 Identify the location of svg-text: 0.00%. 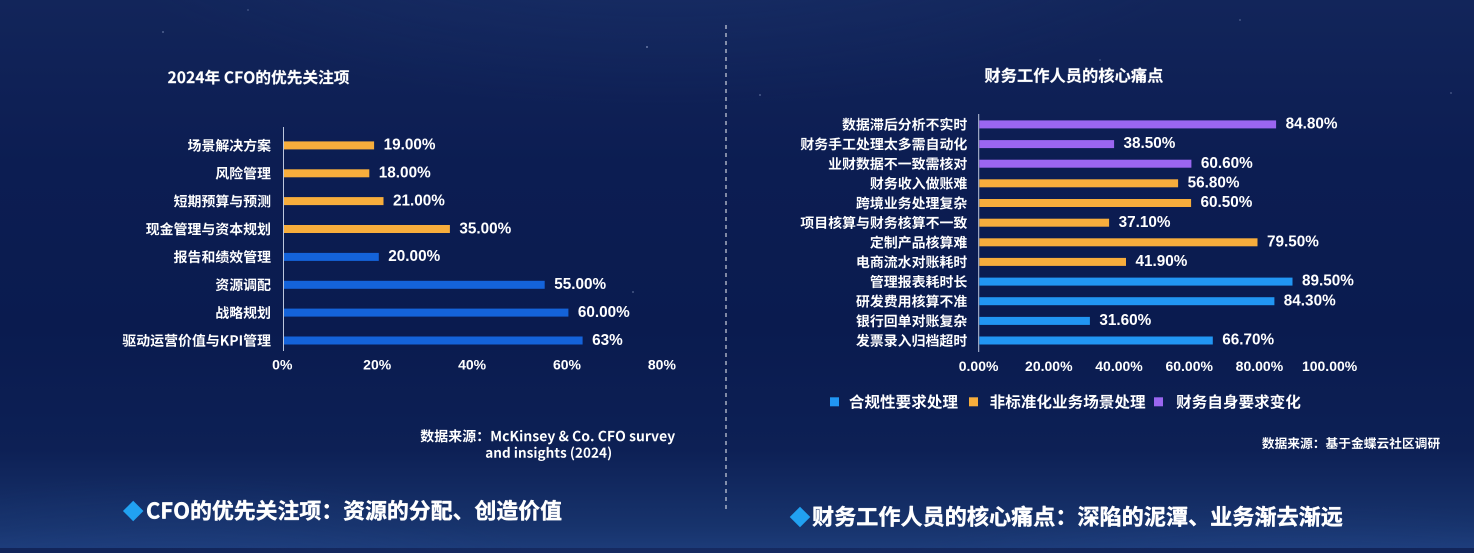
(979, 366).